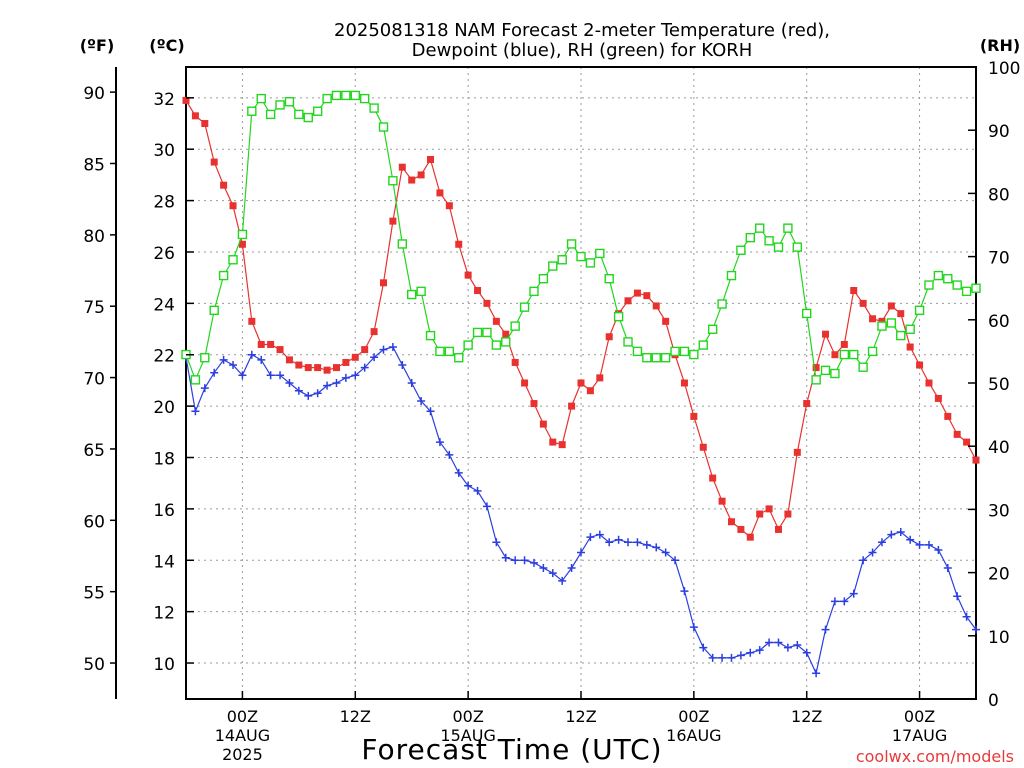  What do you see at coordinates (693, 735) in the screenshot?
I see `x-tick-date-label: 16AUG` at bounding box center [693, 735].